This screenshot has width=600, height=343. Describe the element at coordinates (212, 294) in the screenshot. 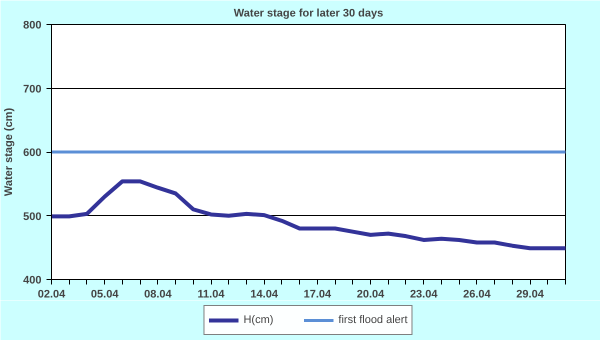

I see `x-tick-label: 11.04` at that location.